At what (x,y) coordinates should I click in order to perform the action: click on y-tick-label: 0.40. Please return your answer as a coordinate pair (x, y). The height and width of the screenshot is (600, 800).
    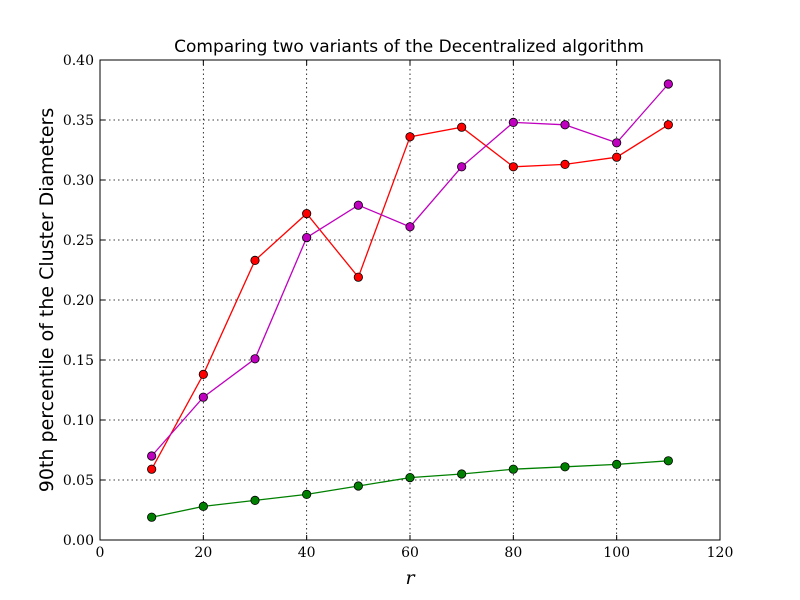
    Looking at the image, I should click on (78, 61).